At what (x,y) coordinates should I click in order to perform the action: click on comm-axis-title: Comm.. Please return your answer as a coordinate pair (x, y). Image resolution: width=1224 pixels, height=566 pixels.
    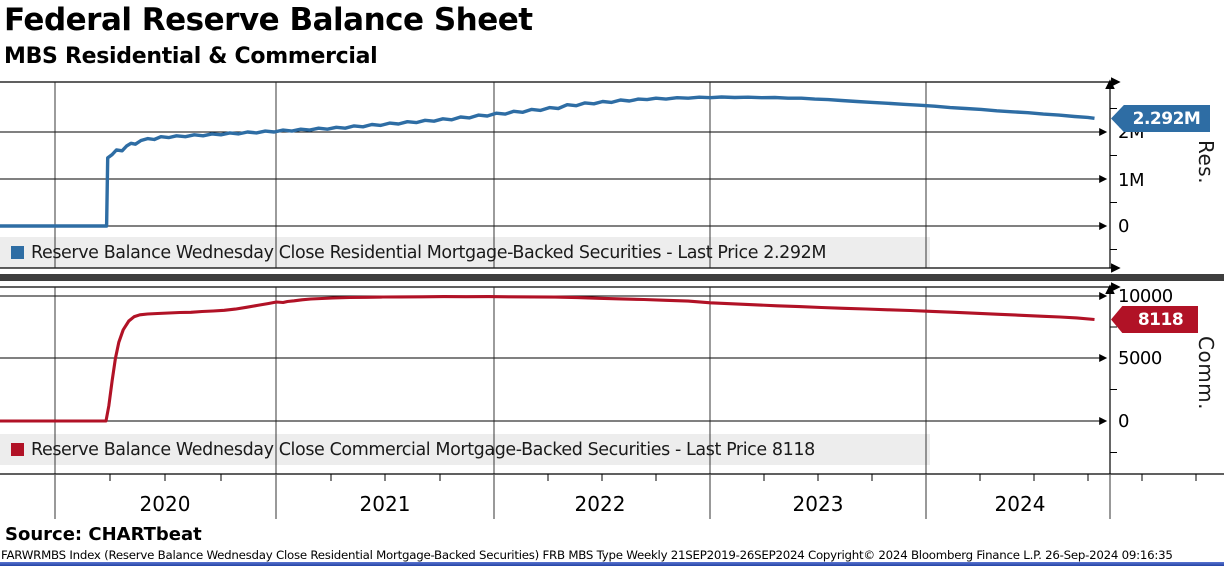
    Looking at the image, I should click on (1206, 373).